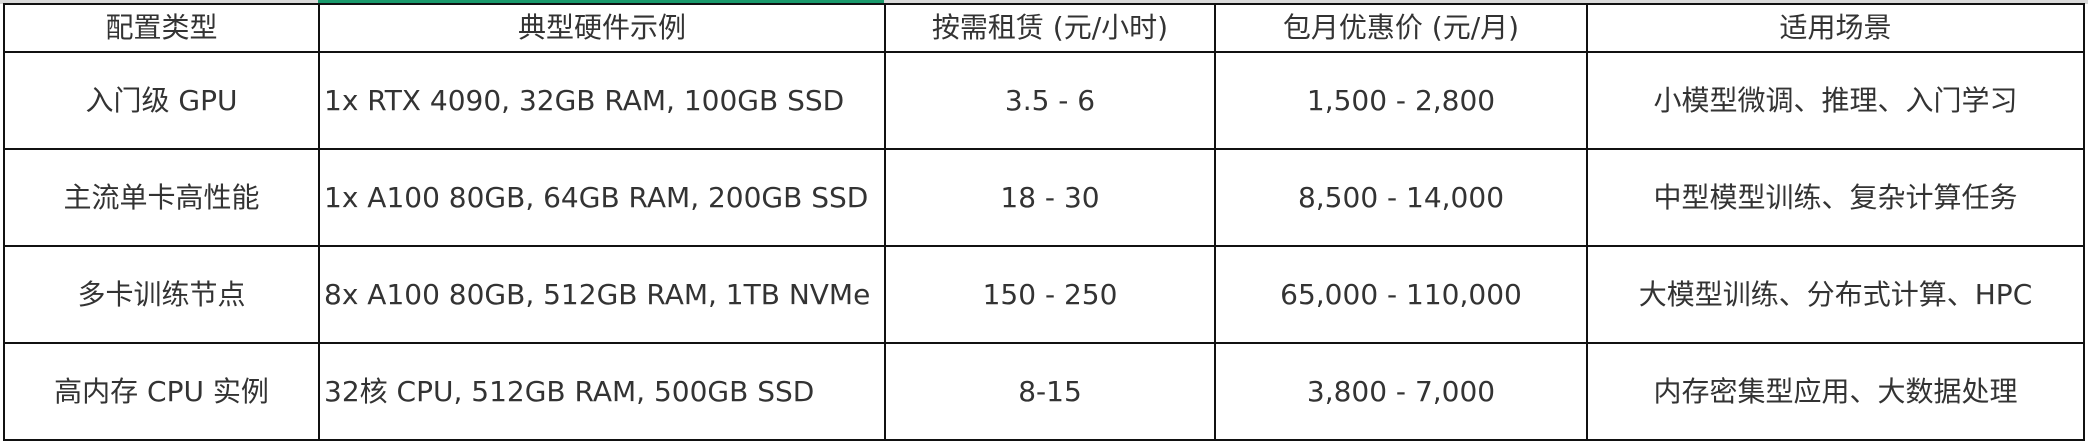  Describe the element at coordinates (1835, 391) in the screenshot. I see `cell-use-case: 内存密集型应用、大数据处理` at that location.